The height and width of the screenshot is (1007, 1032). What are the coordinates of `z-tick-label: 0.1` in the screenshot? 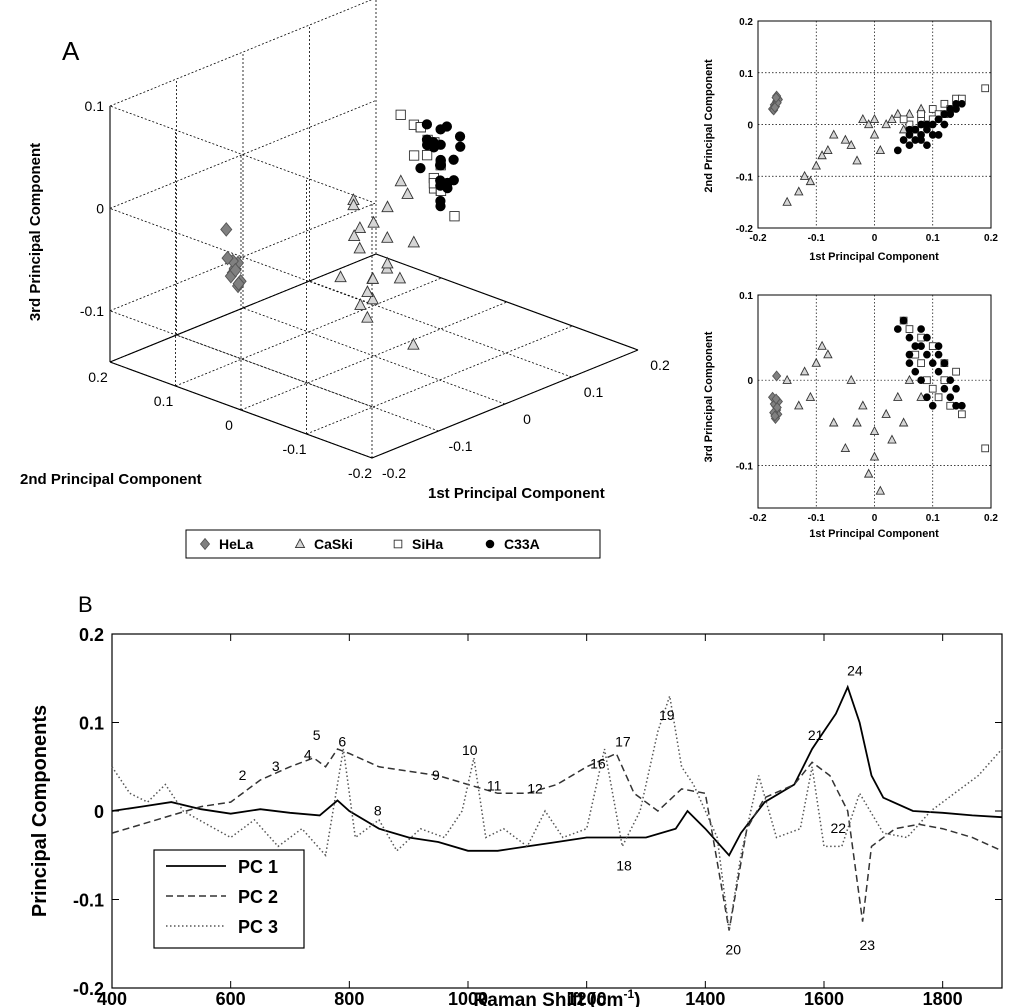 It's located at (95, 106).